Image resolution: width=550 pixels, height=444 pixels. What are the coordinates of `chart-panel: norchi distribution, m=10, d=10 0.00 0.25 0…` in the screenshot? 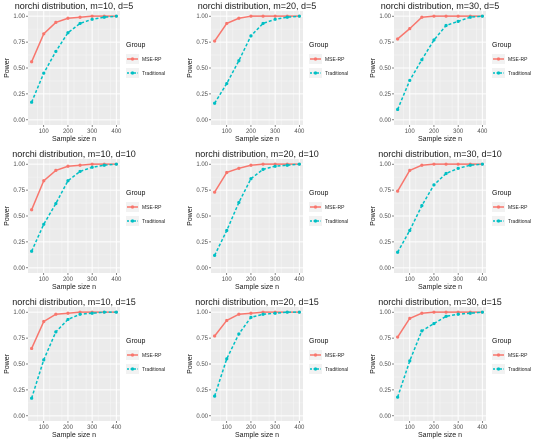 It's located at (84, 220).